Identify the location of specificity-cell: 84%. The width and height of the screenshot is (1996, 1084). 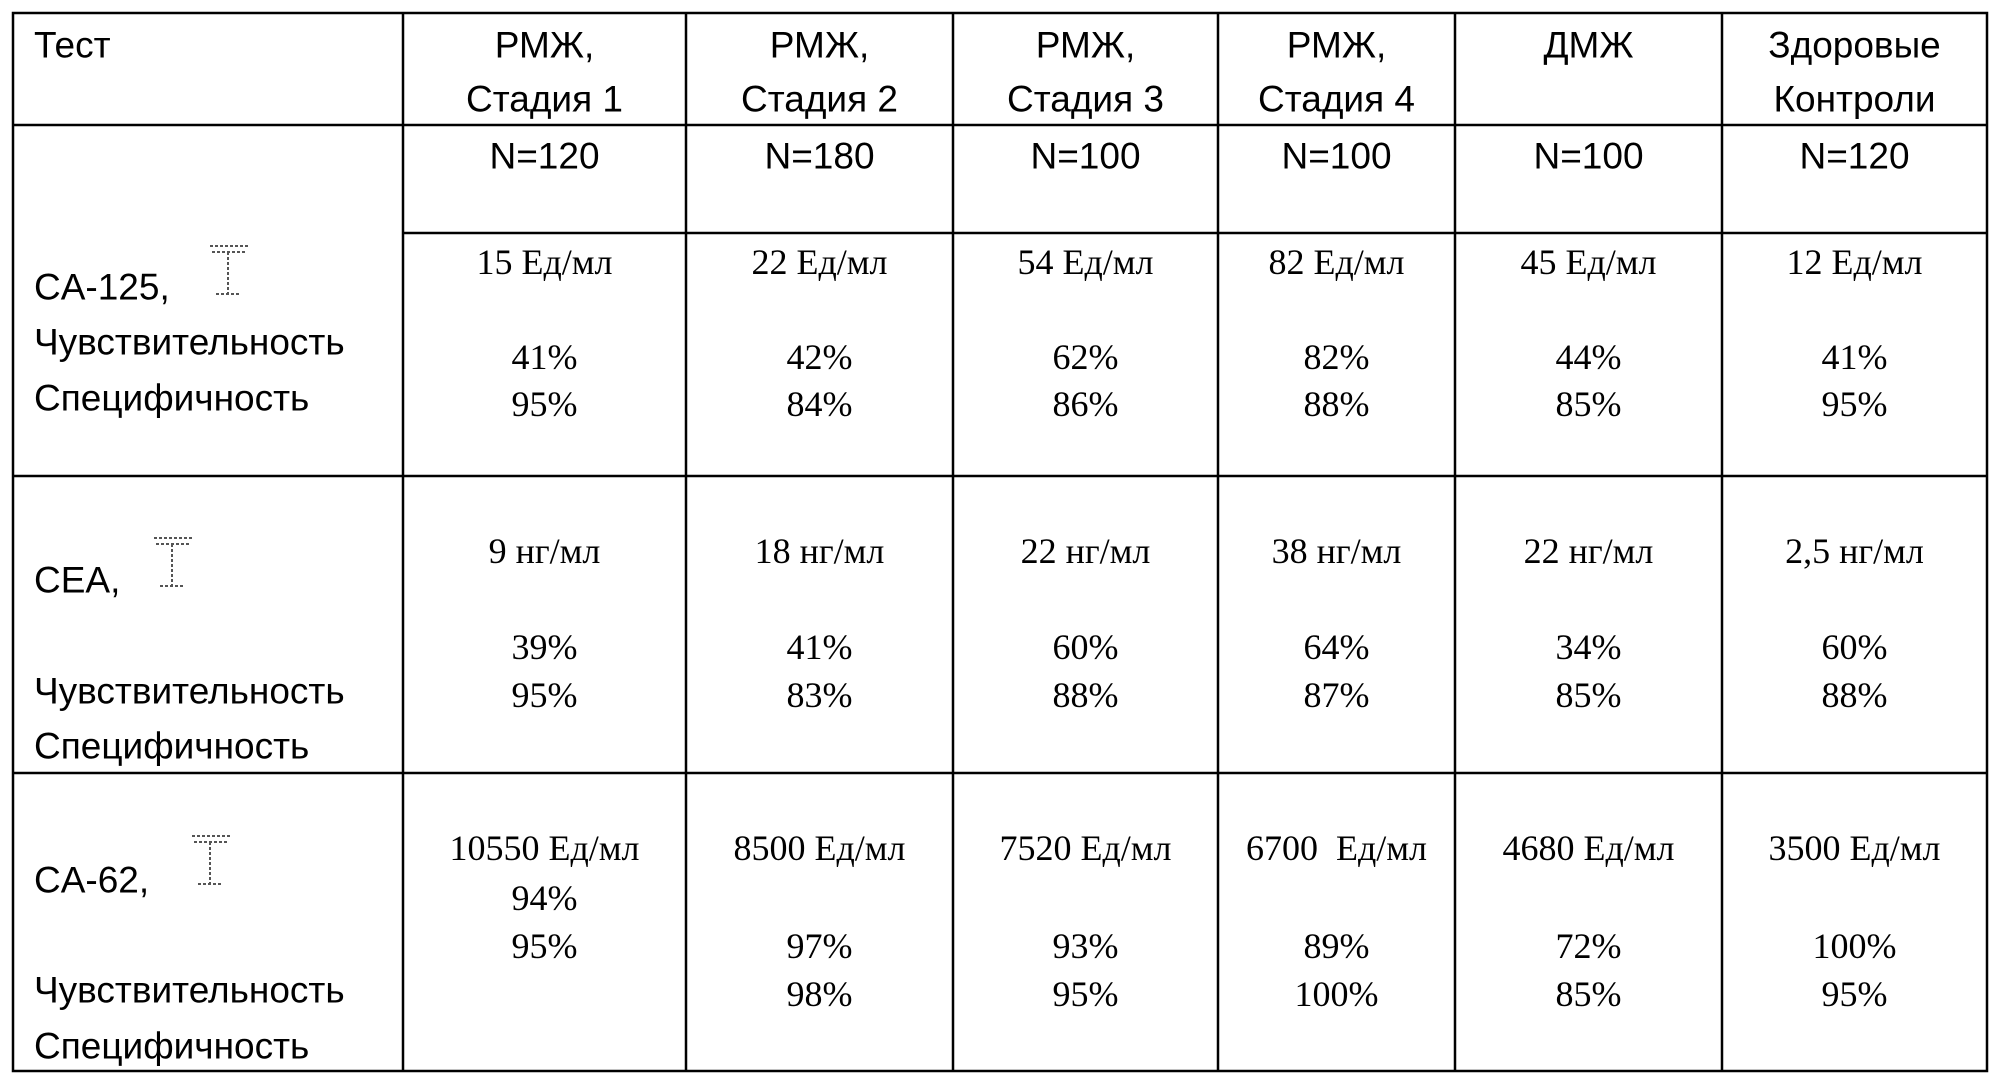
(819, 404).